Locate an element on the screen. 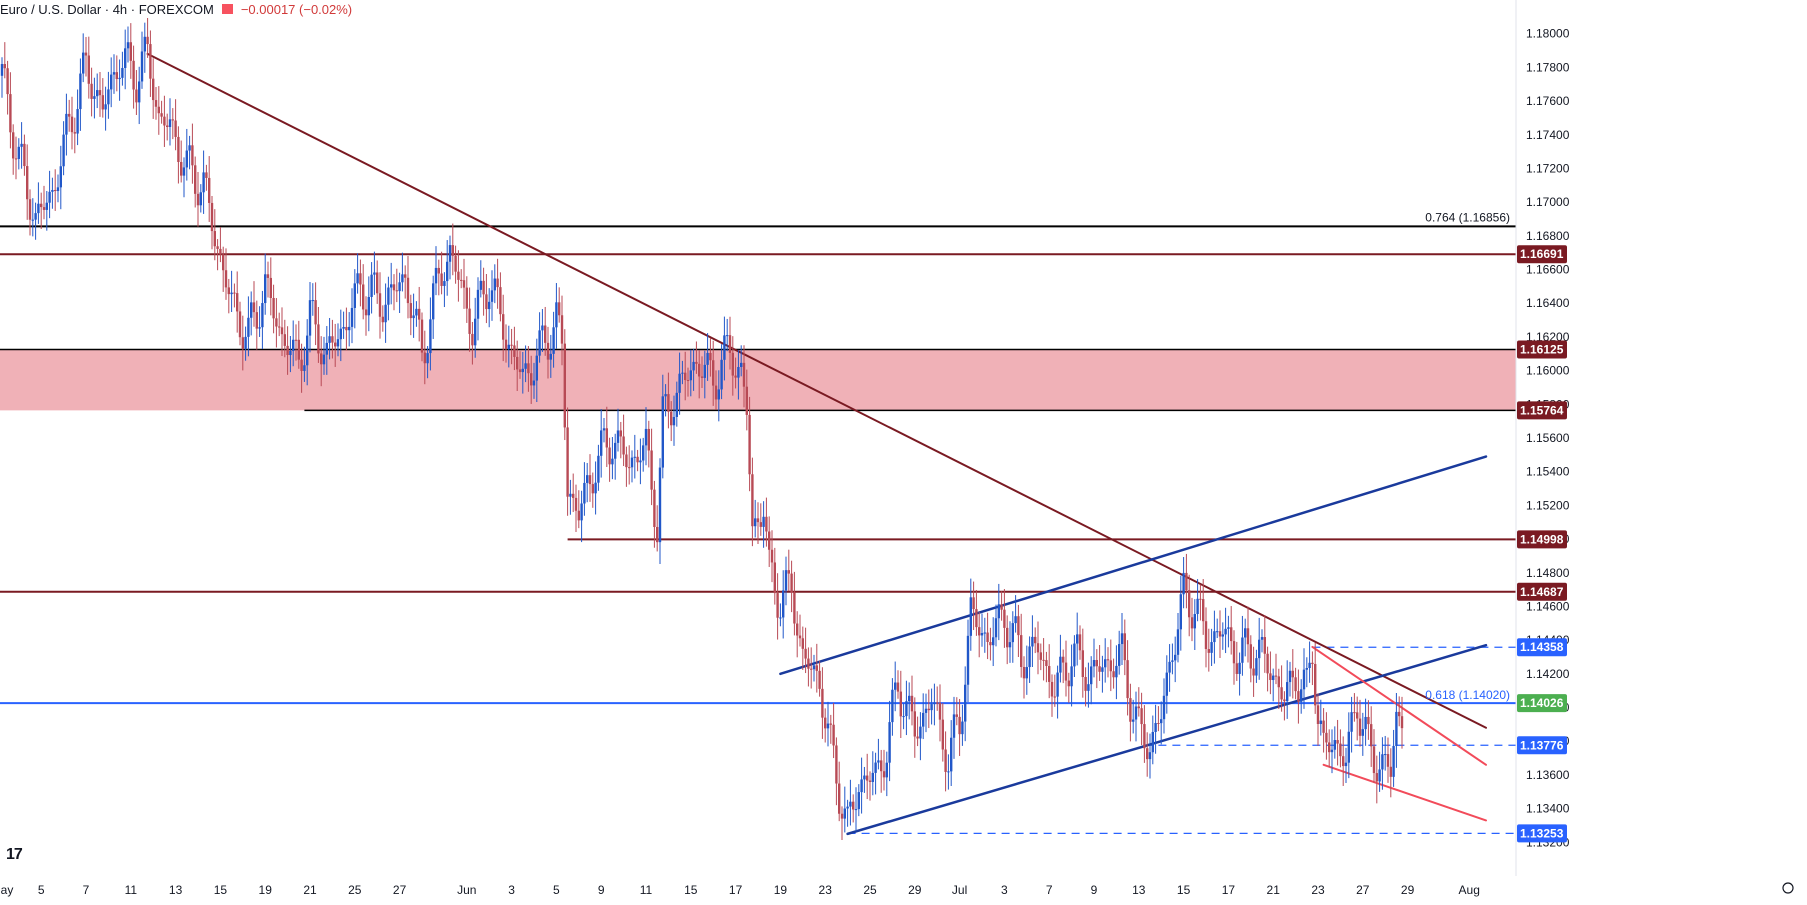  time-tick-label: 23 is located at coordinates (1318, 890).